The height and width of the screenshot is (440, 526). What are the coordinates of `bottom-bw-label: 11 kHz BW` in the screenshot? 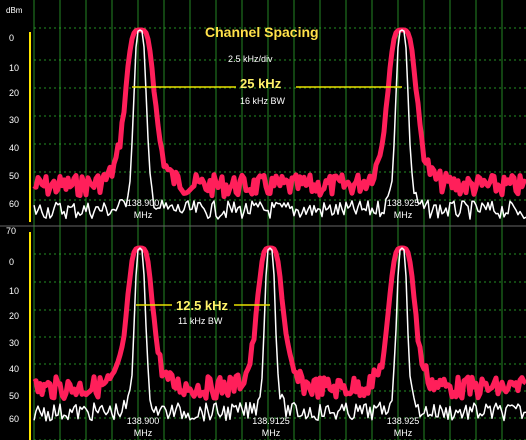 It's located at (200, 321).